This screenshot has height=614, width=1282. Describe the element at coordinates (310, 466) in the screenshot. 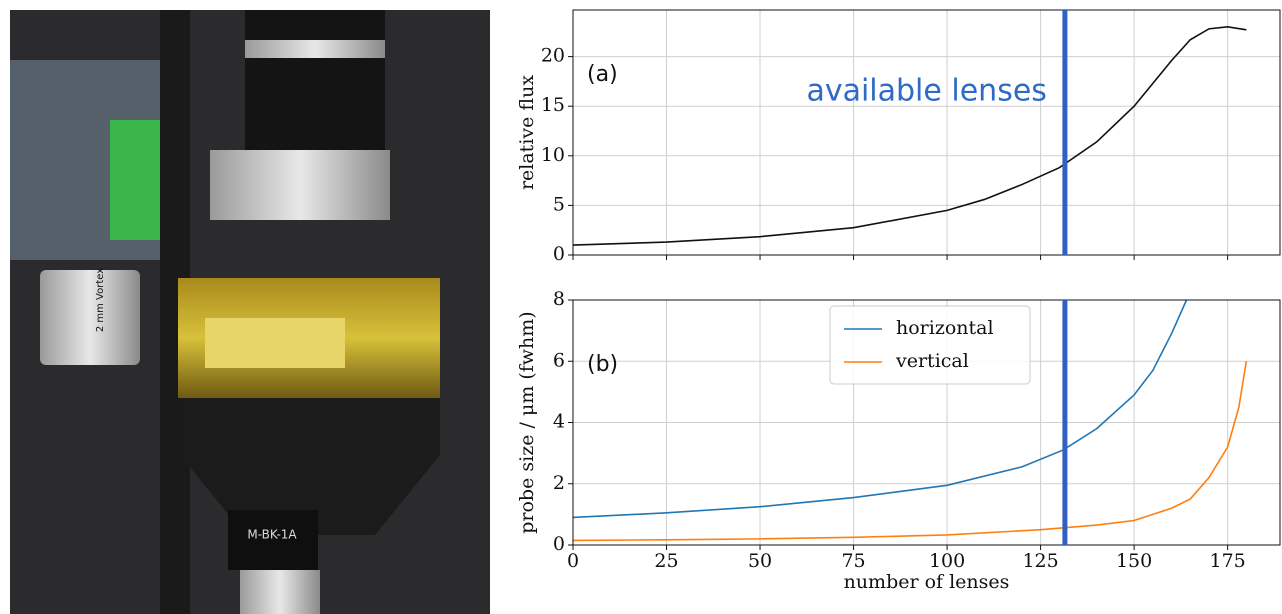

I see `photo-hopper` at that location.